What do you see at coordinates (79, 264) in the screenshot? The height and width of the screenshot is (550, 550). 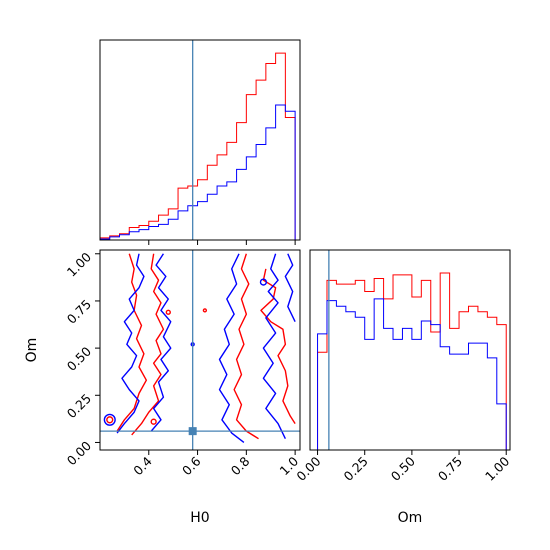 I see `joint-ytick-label-4: 1.00` at bounding box center [79, 264].